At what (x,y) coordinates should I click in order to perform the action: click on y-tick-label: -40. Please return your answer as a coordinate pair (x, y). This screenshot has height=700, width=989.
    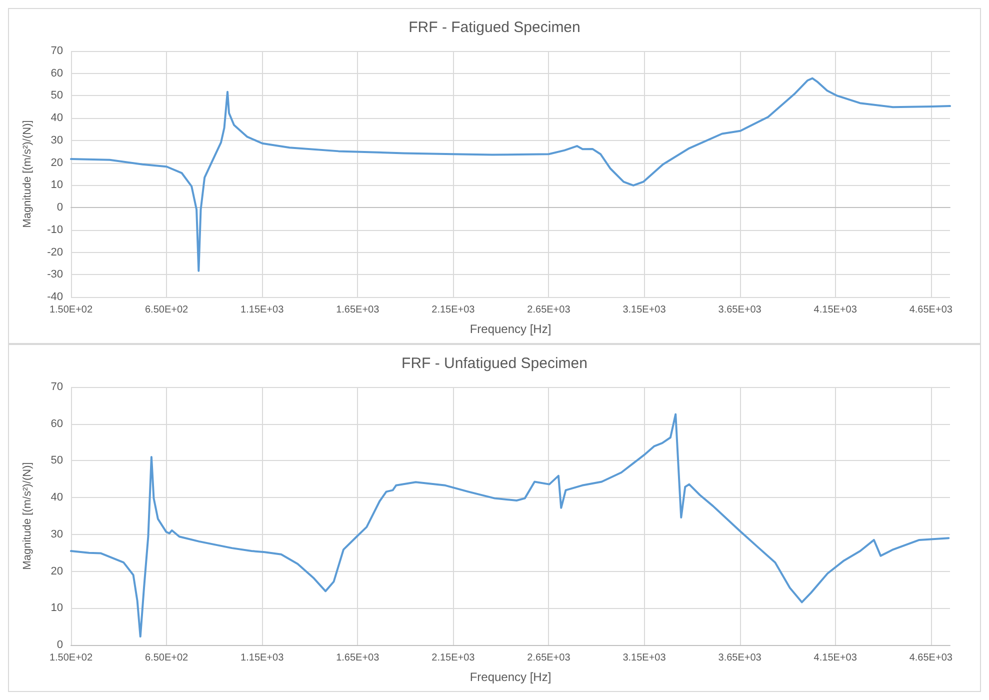
    Looking at the image, I should click on (55, 297).